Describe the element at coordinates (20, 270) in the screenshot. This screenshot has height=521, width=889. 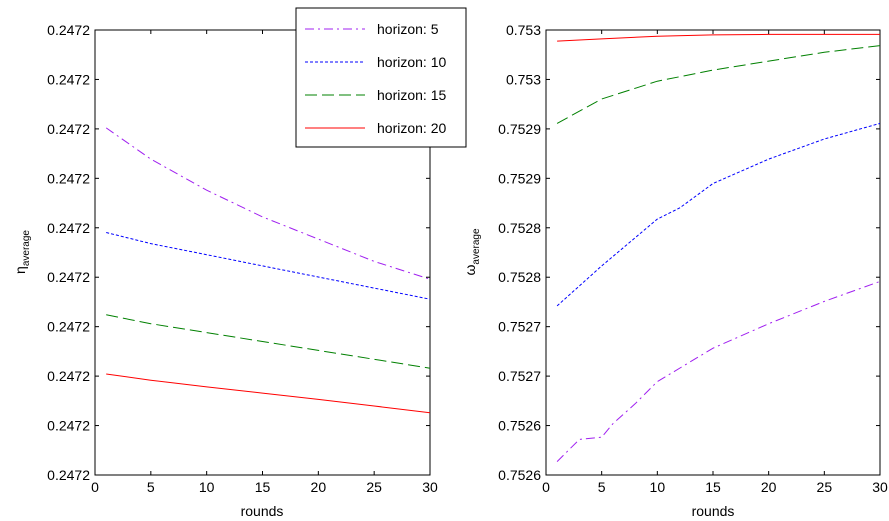
I see `left-y-axis-label-main: η` at that location.